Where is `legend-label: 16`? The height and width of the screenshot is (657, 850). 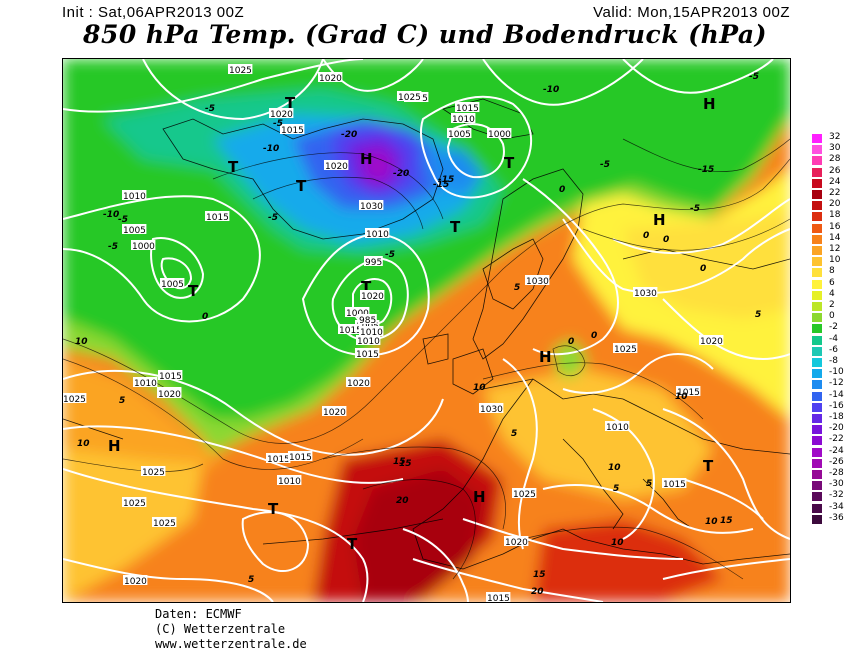
legend-label: 16 is located at coordinates (835, 226).